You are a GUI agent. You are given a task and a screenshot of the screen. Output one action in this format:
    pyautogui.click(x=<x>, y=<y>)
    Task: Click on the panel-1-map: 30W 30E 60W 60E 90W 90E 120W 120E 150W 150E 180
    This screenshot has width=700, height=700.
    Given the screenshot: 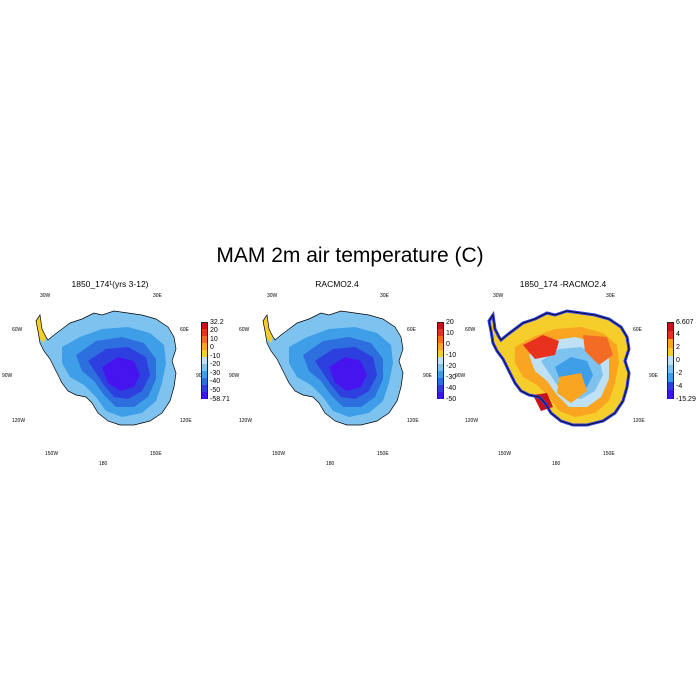 What is the action you would take?
    pyautogui.click(x=104, y=380)
    